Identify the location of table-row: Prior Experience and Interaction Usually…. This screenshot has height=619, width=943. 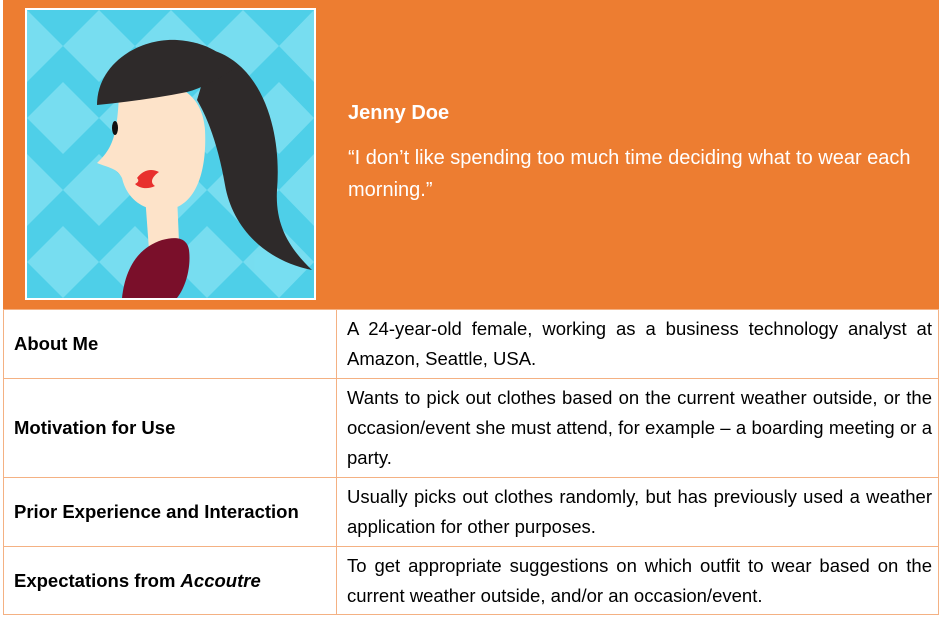
(471, 512).